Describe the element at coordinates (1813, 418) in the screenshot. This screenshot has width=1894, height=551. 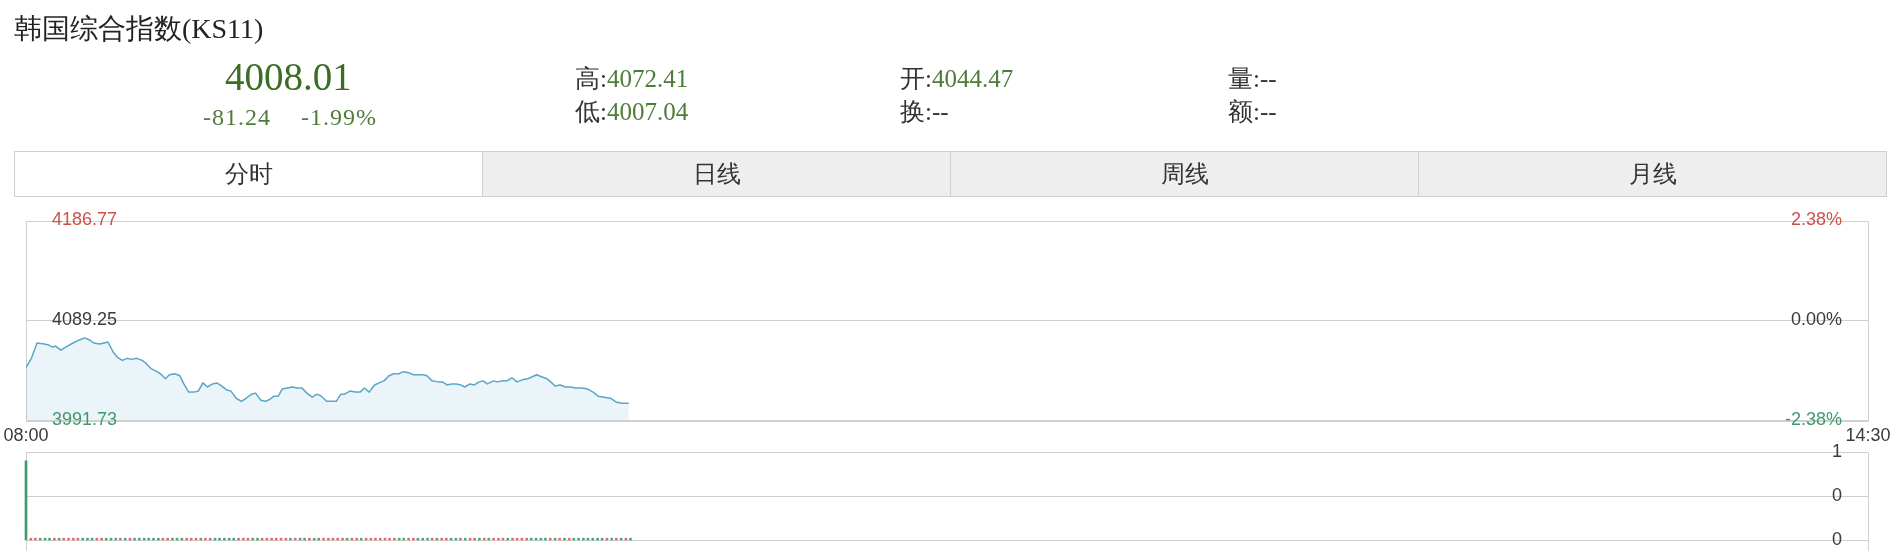
I see `y2-tick-label: -2.38%` at that location.